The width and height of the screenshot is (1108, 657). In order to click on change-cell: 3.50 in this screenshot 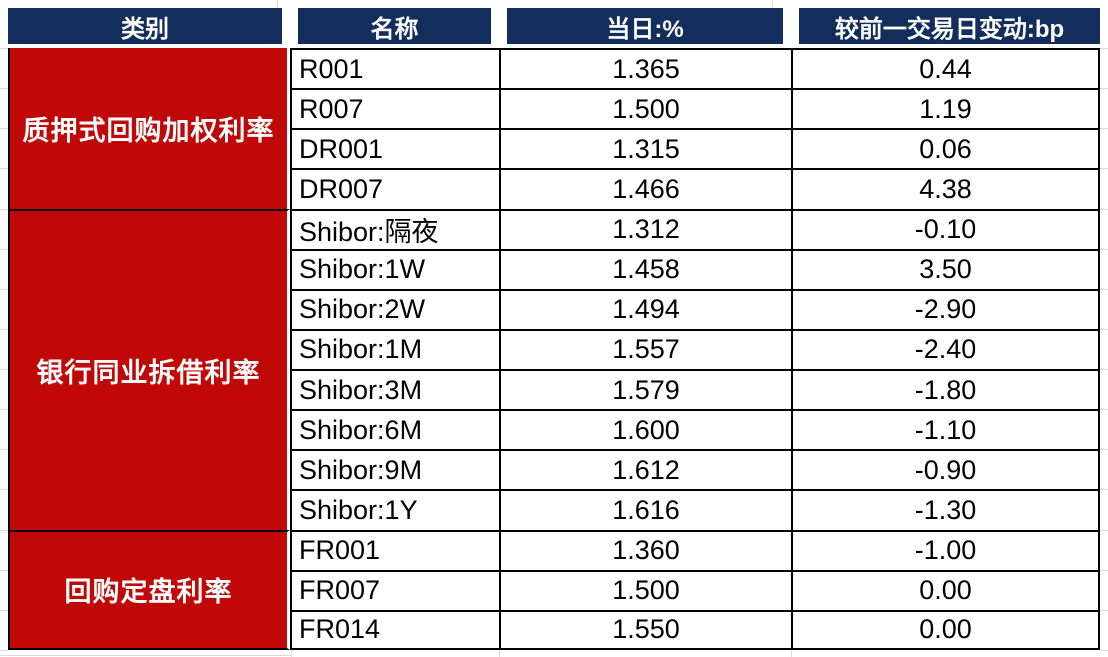, I will do `click(945, 268)`.